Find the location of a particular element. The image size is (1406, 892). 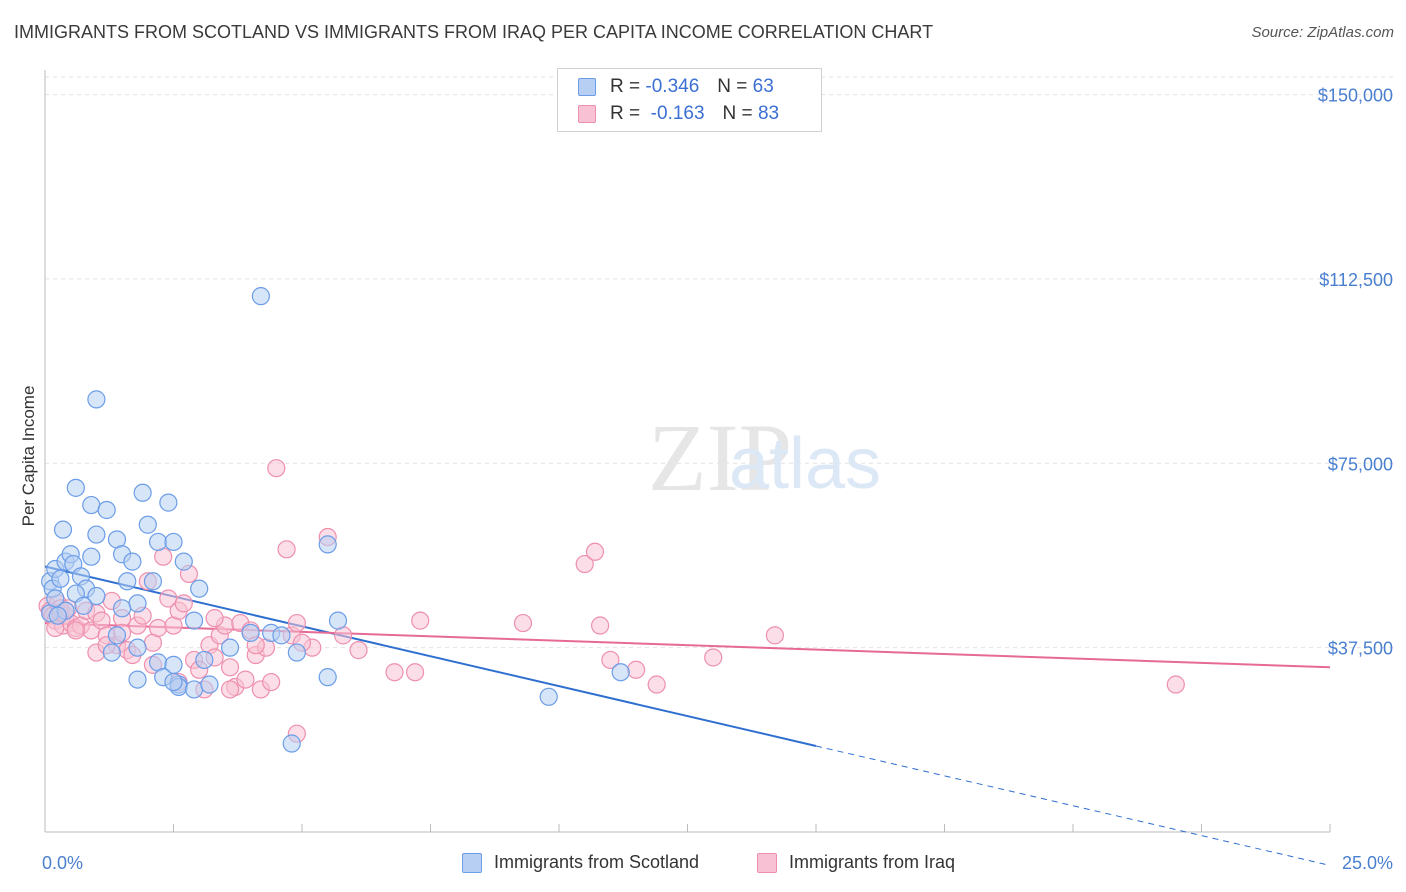

y-tick-label: $75,000 is located at coordinates (1360, 464).